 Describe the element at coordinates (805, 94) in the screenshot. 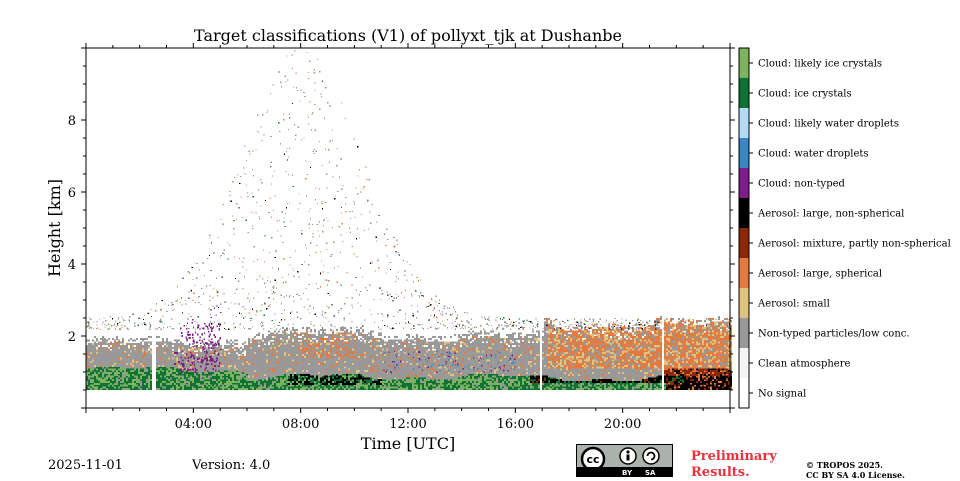

I see `colorbar-label: Cloud: ice crystals` at that location.